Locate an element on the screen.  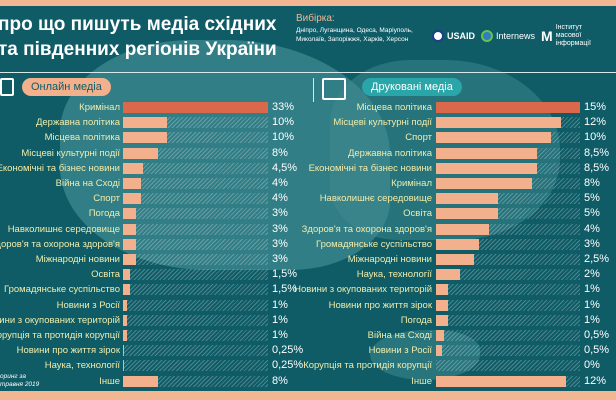
category-label: Економічні та бізнес новини is located at coordinates (60, 168).